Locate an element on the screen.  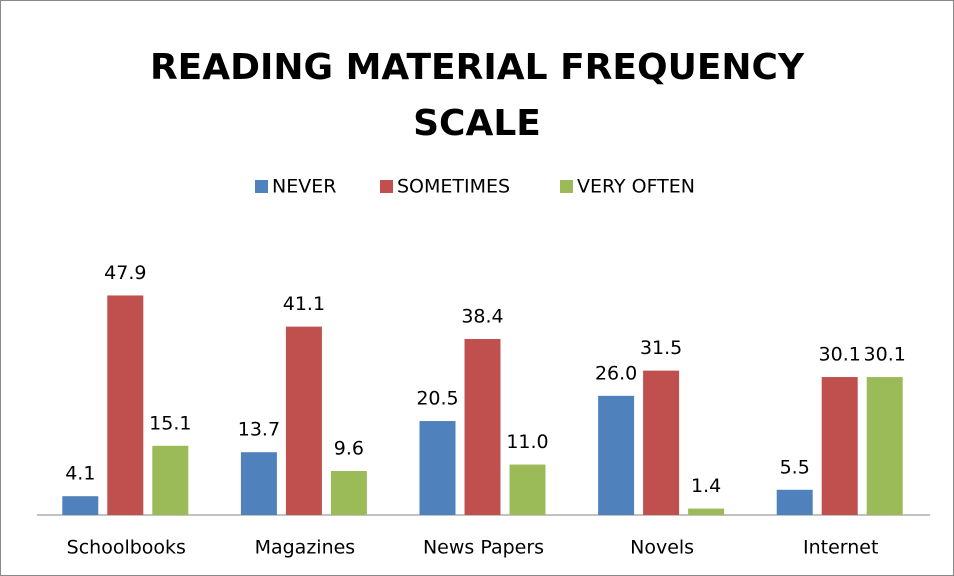
data-label: 9.6 is located at coordinates (349, 449).